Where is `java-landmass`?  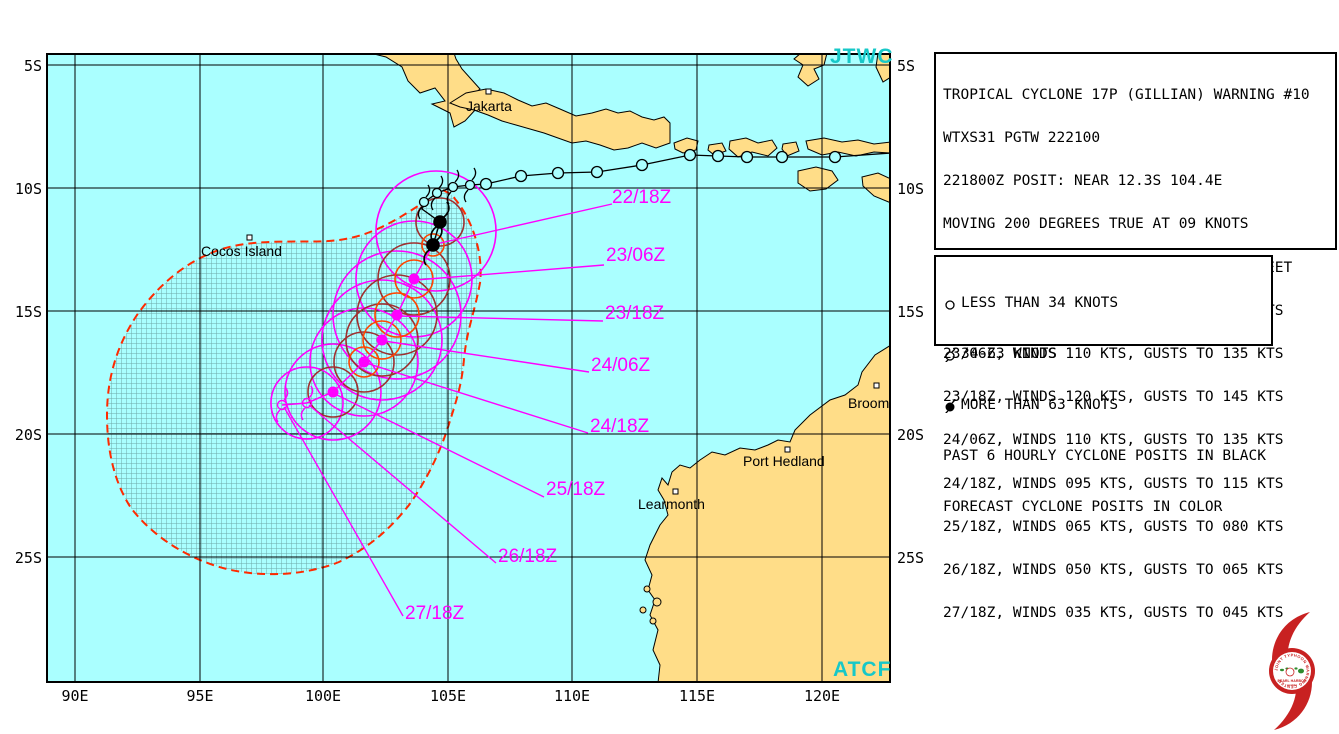
java-landmass is located at coordinates (559, 119).